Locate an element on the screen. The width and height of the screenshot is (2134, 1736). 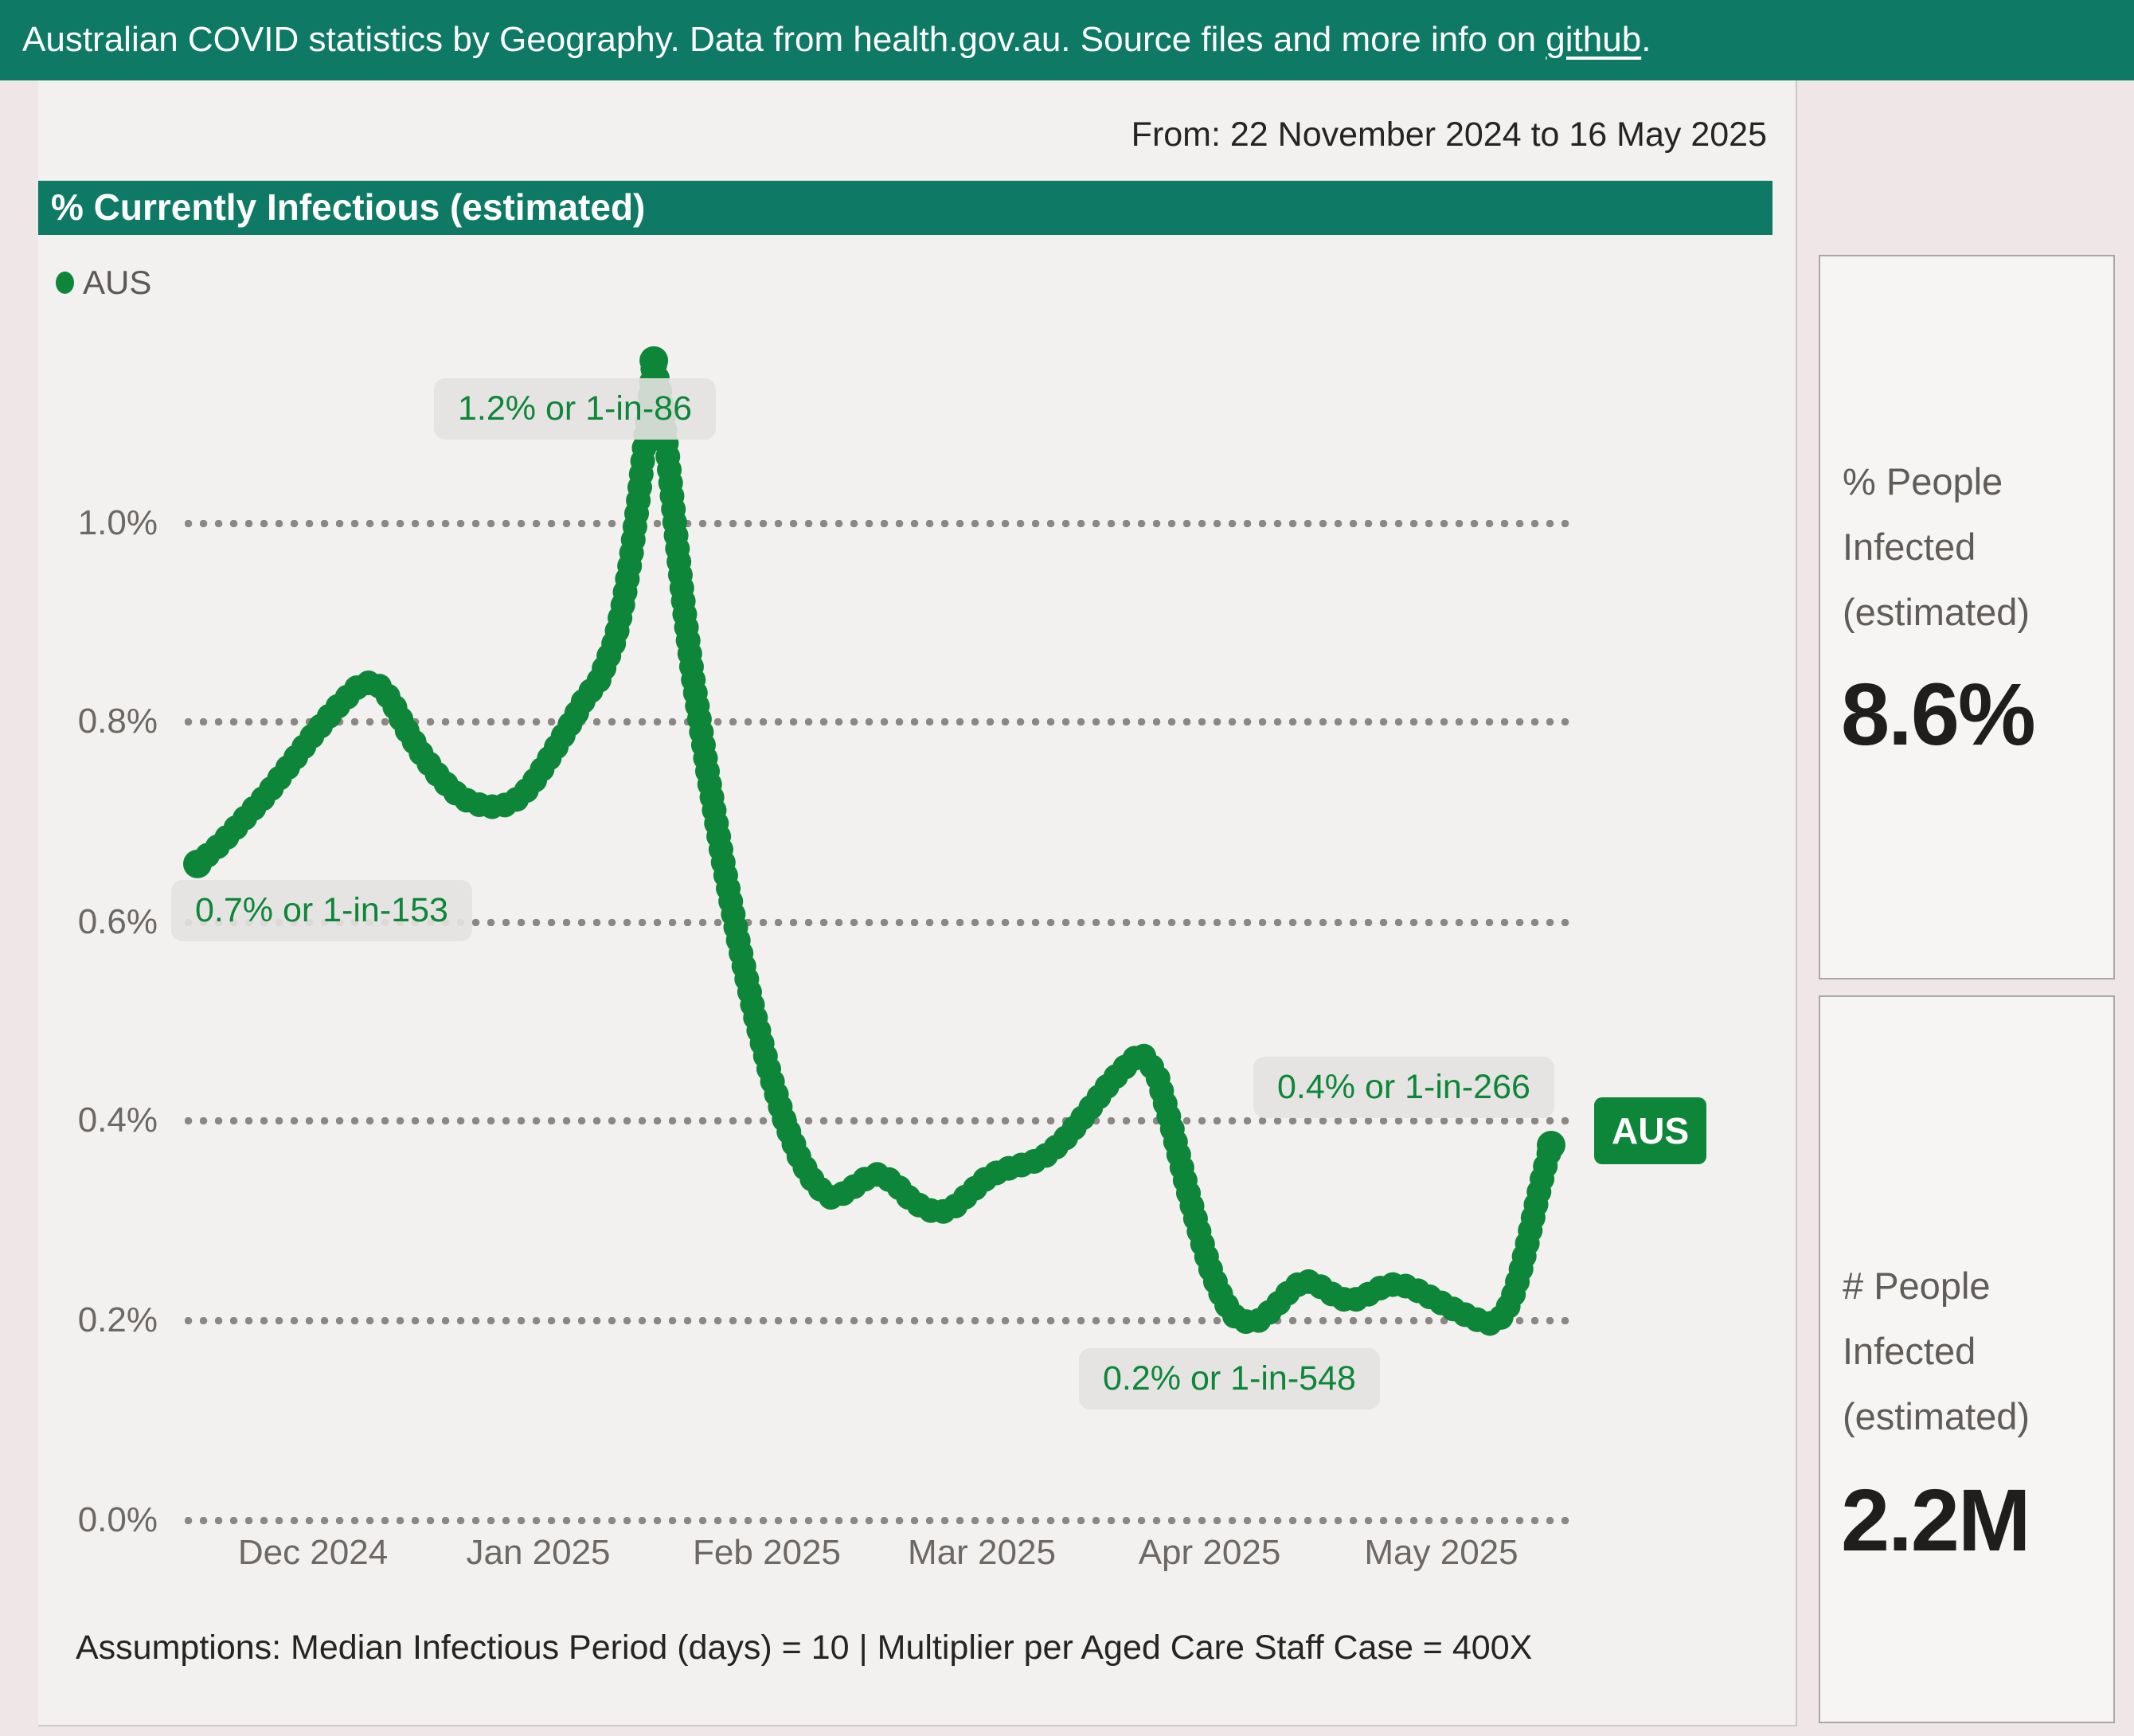
y-tick-label: 0.4% is located at coordinates (117, 1121).